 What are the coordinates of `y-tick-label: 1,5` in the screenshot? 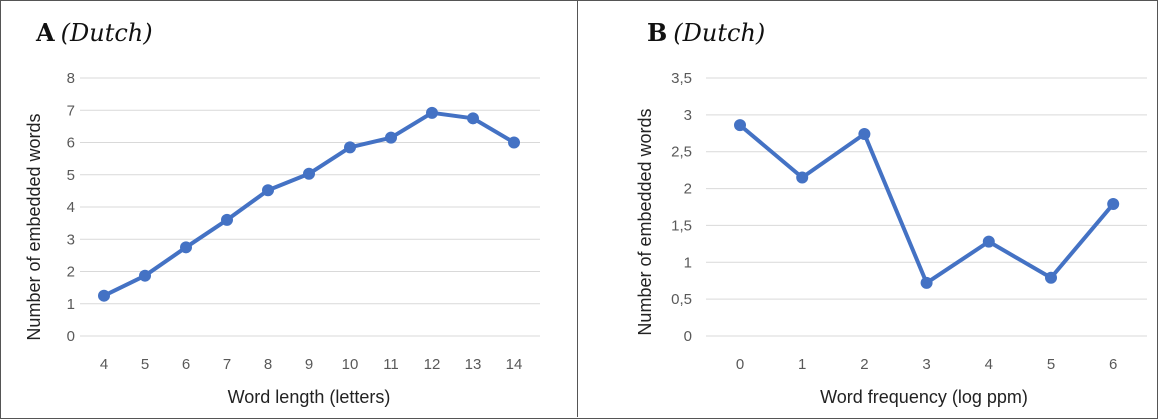 It's located at (681, 225).